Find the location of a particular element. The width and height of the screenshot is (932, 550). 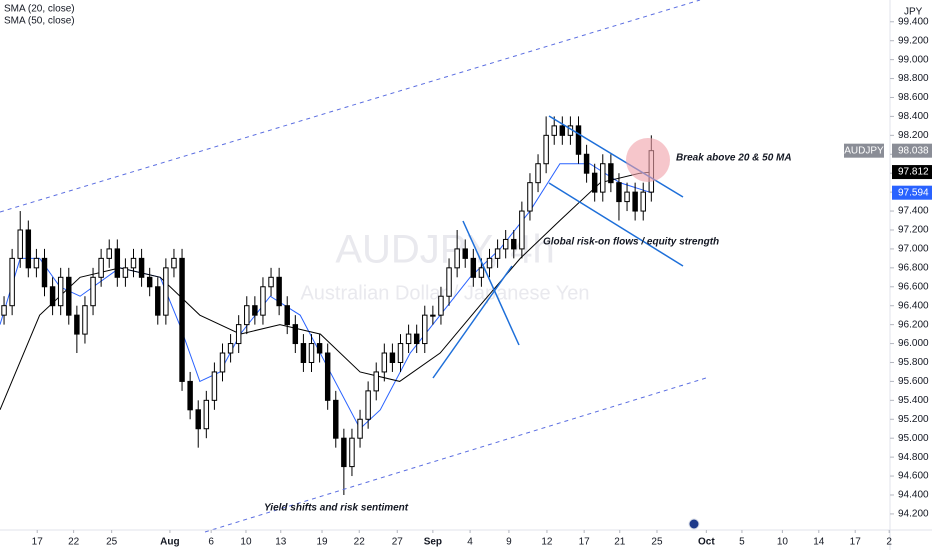

sma-tag: 97.812 is located at coordinates (913, 172).